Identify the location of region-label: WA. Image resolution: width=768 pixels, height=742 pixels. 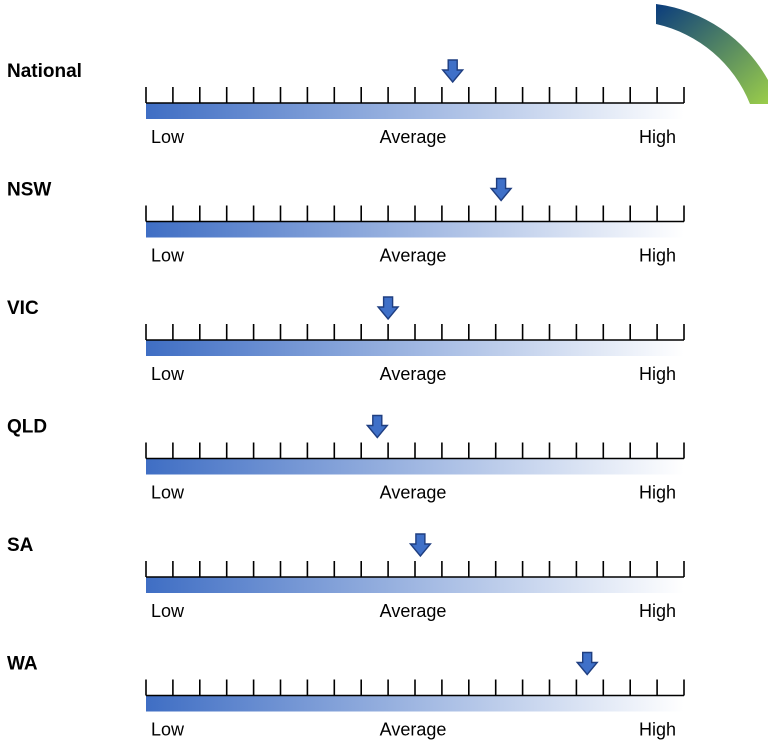
(22, 664).